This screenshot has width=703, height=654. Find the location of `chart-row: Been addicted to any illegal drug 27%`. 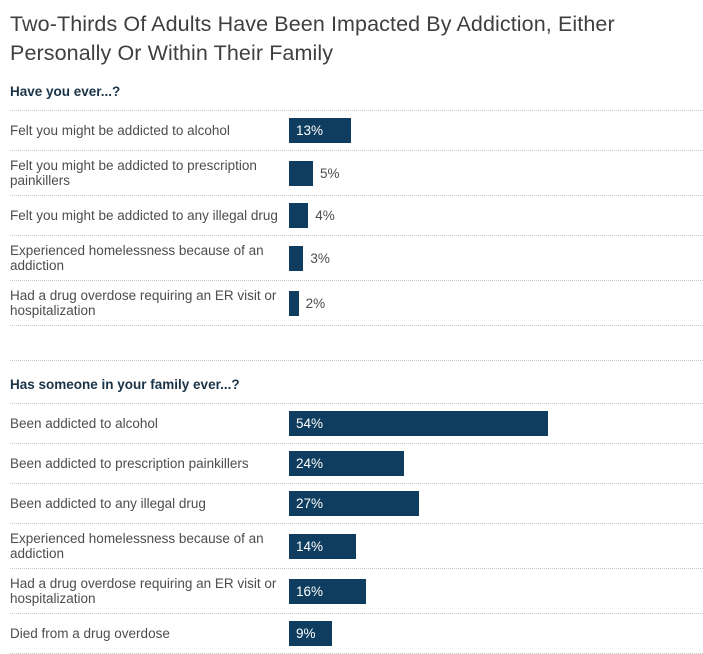

chart-row: Been addicted to any illegal drug 27% is located at coordinates (356, 504).